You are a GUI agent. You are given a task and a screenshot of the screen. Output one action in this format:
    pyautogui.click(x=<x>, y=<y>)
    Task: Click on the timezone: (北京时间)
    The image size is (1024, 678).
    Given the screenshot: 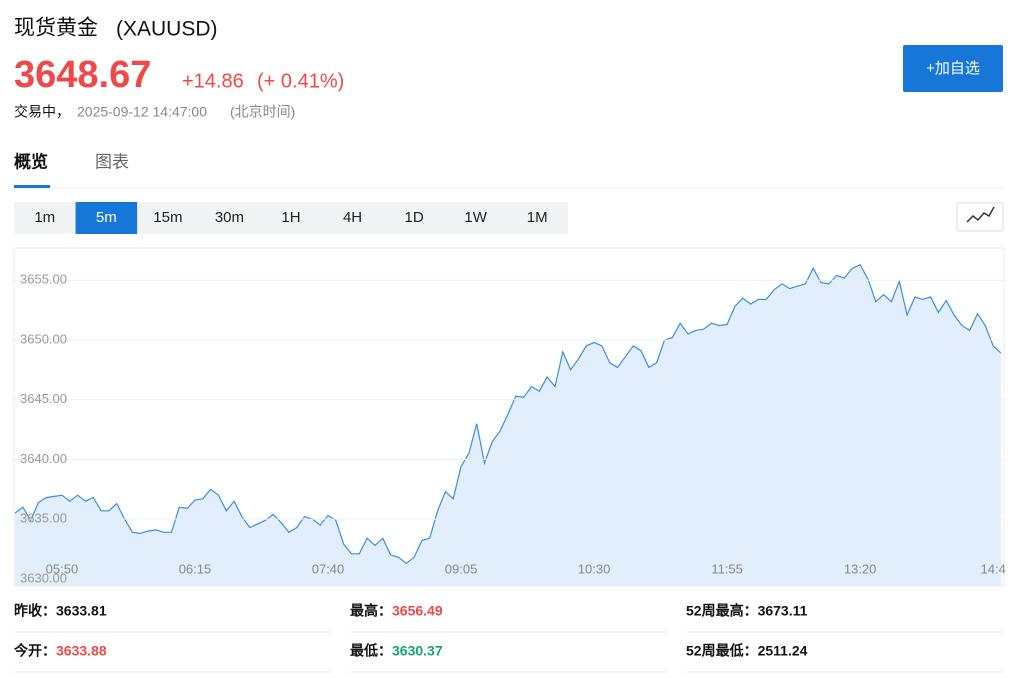 What is the action you would take?
    pyautogui.click(x=262, y=112)
    